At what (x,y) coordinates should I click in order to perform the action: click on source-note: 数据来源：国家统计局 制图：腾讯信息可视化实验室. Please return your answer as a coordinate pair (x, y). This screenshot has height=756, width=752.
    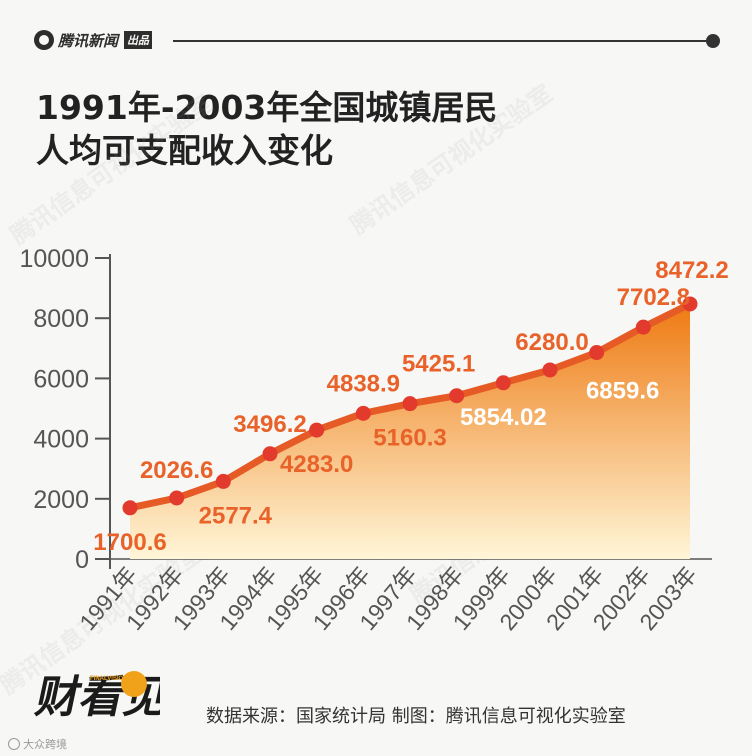
    Looking at the image, I should click on (416, 716).